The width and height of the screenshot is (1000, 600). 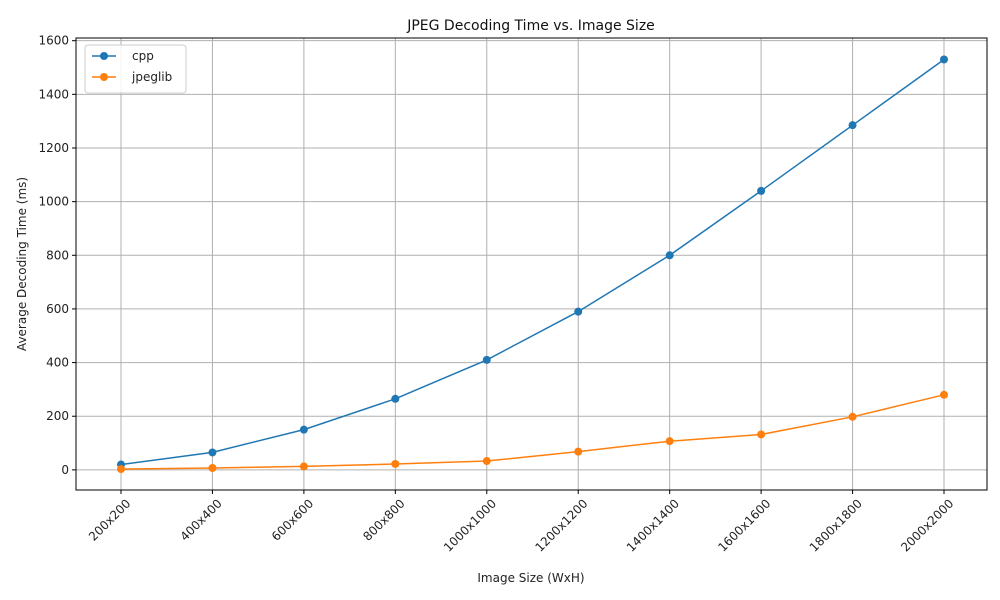 What do you see at coordinates (151, 77) in the screenshot?
I see `legend-label-jpeglib: jpeglib` at bounding box center [151, 77].